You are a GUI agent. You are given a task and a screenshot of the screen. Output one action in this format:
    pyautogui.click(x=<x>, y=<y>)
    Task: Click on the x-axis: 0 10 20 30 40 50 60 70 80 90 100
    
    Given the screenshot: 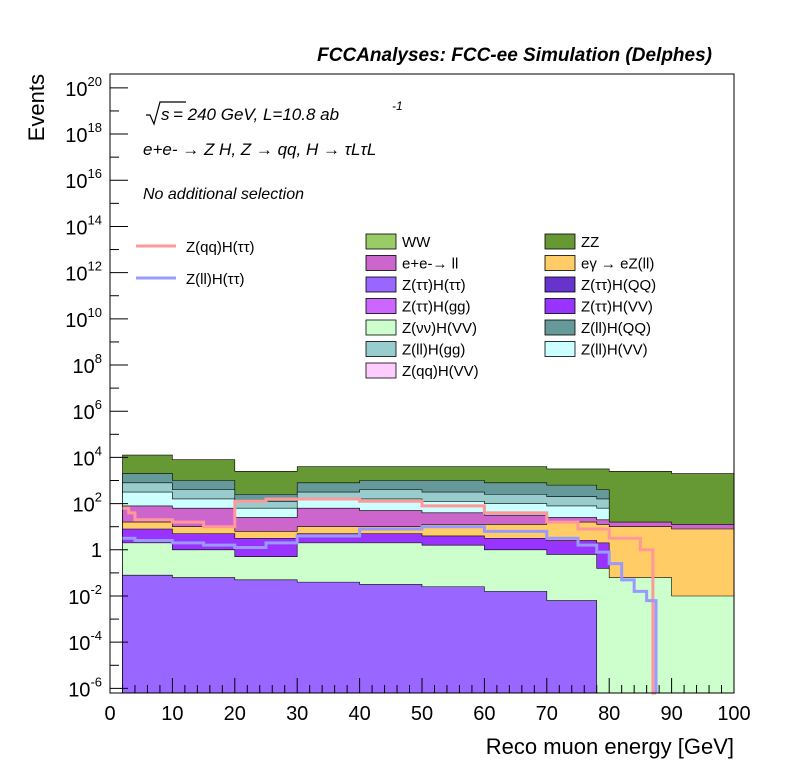 What is the action you would take?
    pyautogui.click(x=427, y=701)
    